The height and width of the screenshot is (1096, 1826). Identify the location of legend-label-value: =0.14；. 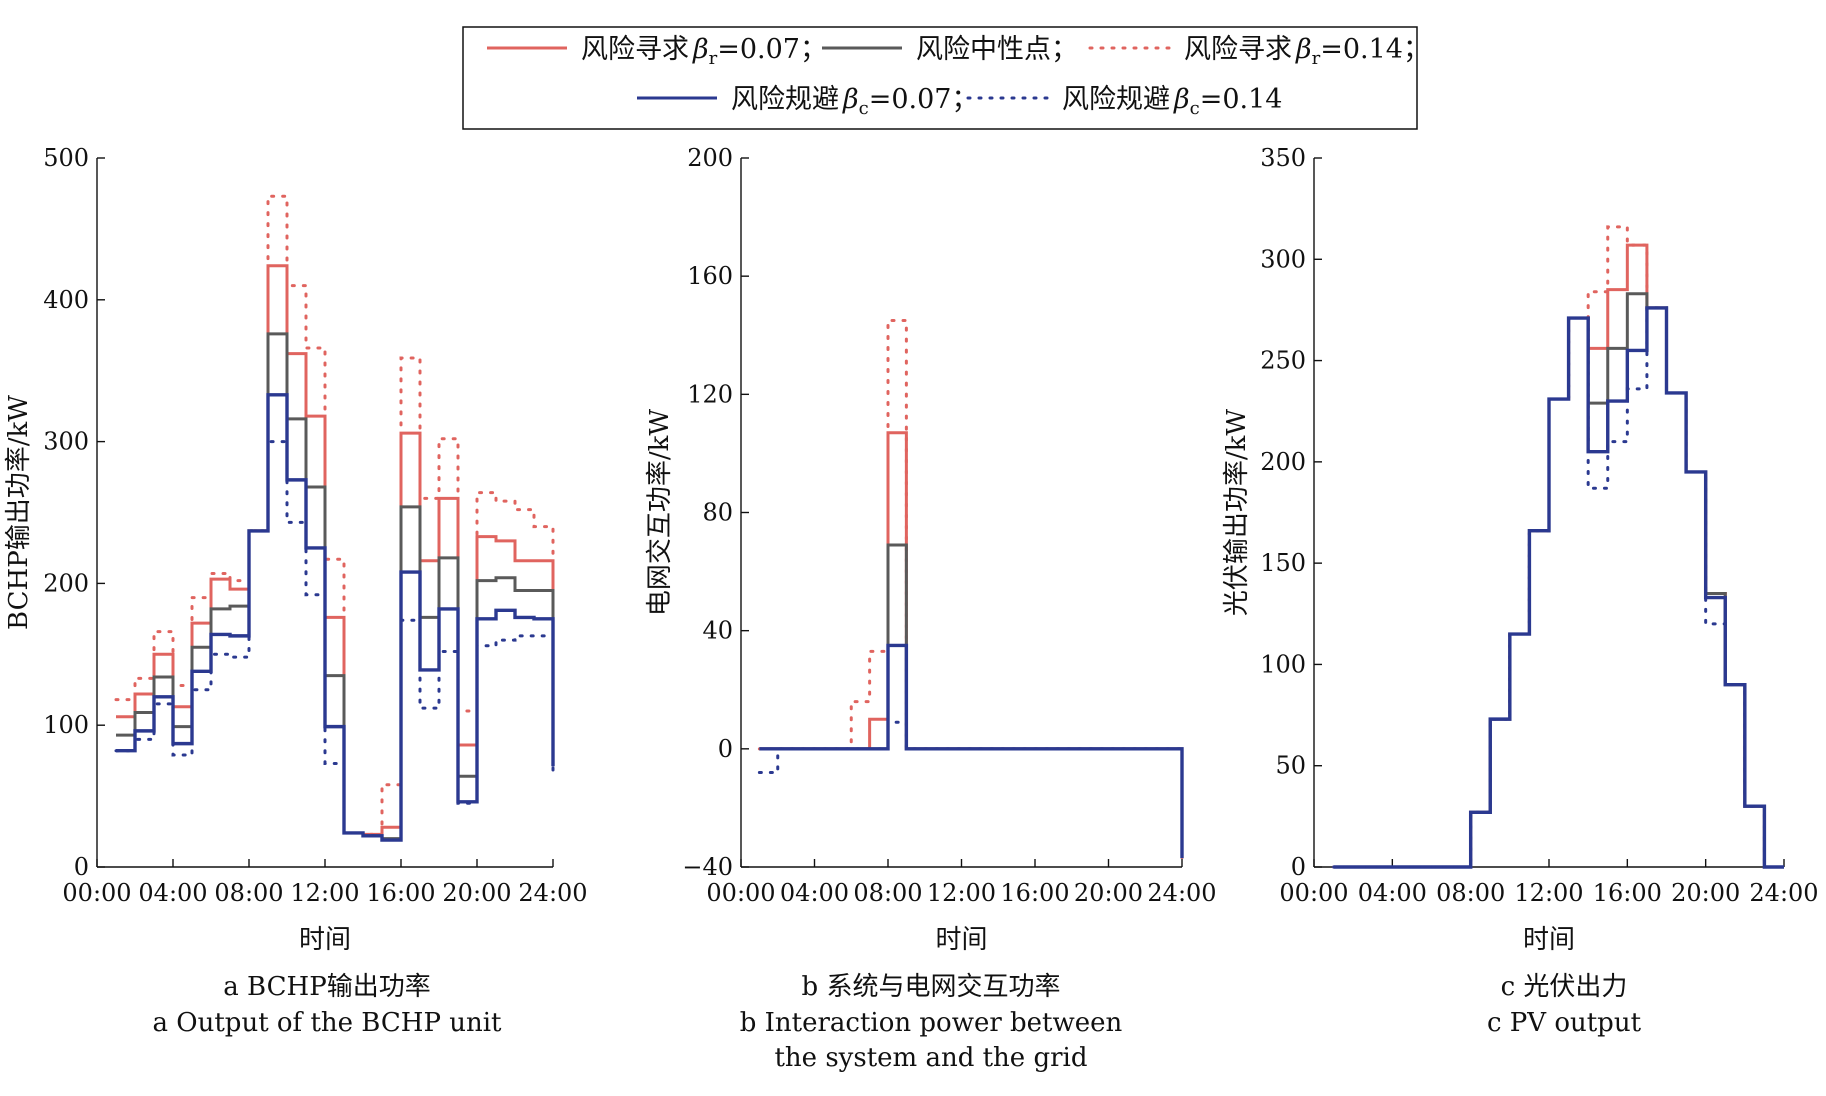
(1375, 49).